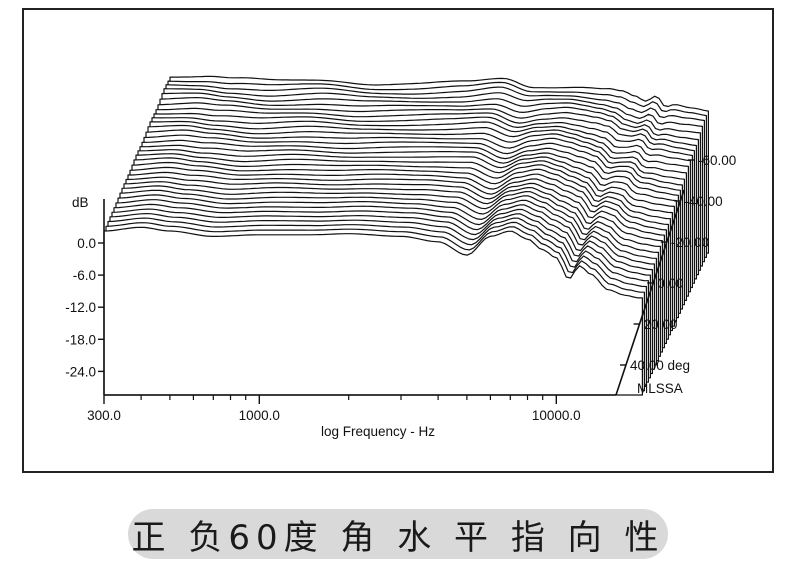  What do you see at coordinates (334, 409) in the screenshot?
I see `x-ticks: 300.0 1000.0 10000.0` at bounding box center [334, 409].